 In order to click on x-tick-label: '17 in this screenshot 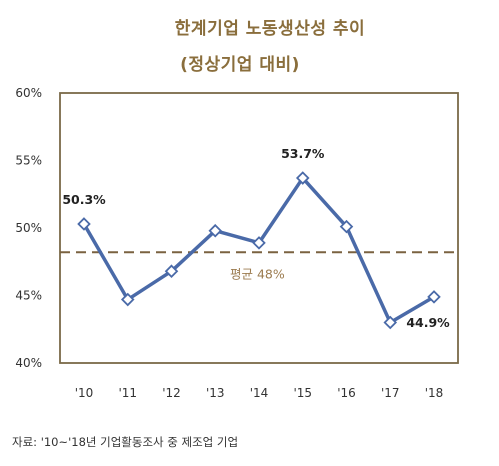, I will do `click(390, 393)`.